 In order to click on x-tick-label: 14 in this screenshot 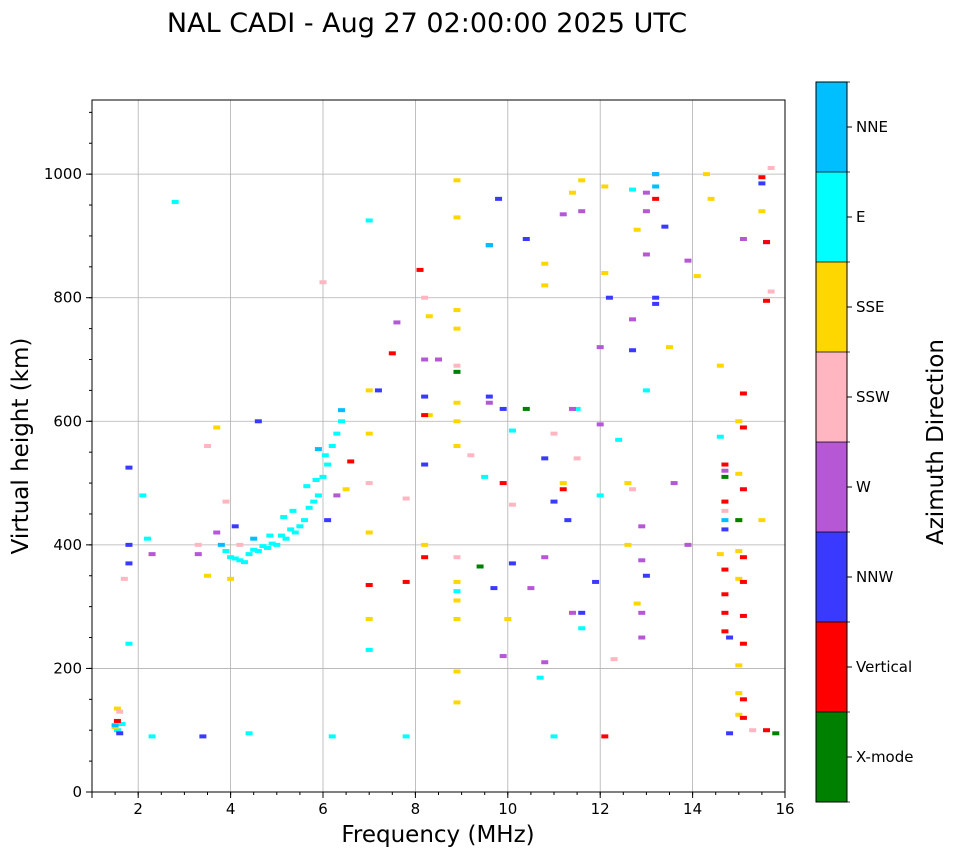, I will do `click(692, 809)`.